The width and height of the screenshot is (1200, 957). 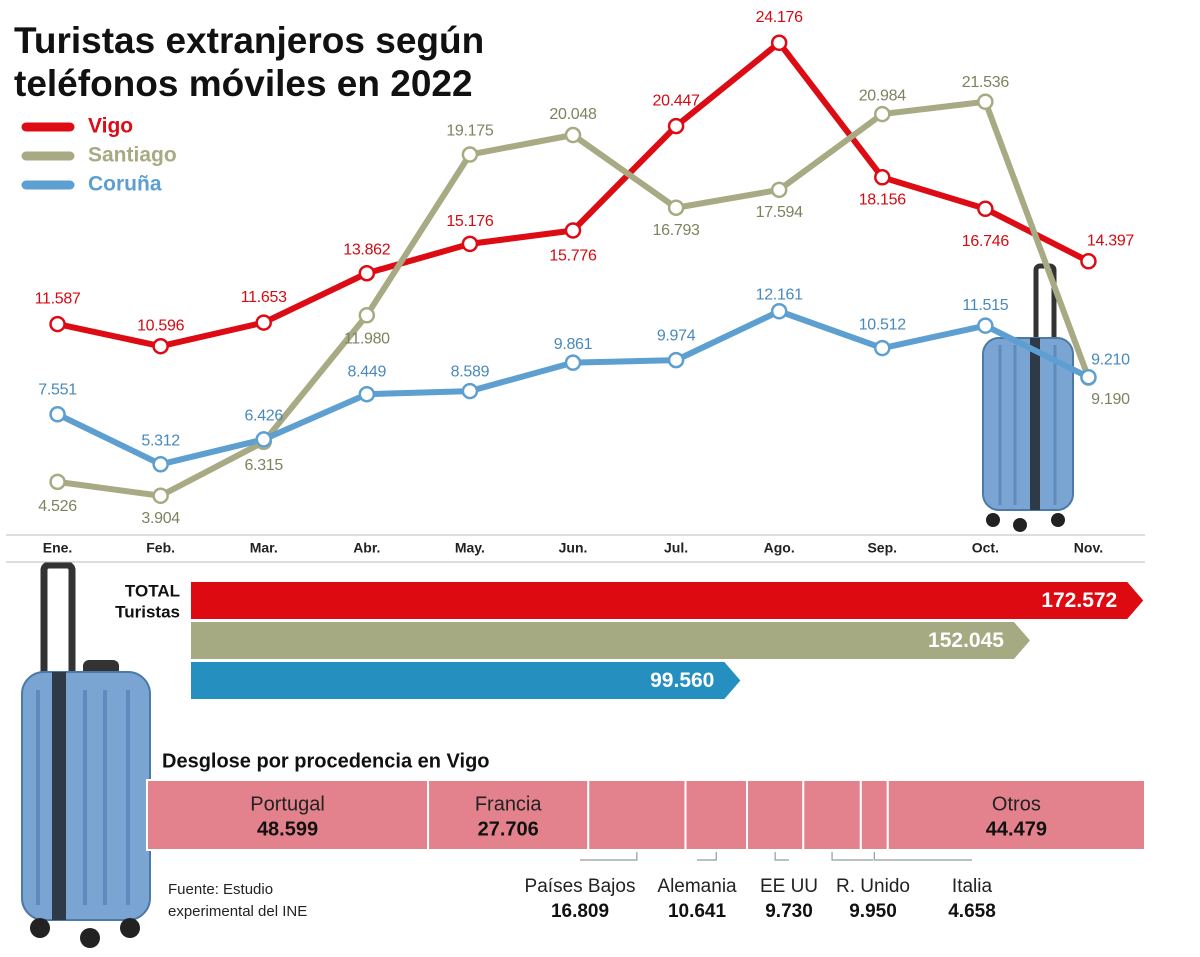 What do you see at coordinates (132, 155) in the screenshot?
I see `legend-label: Santiago` at bounding box center [132, 155].